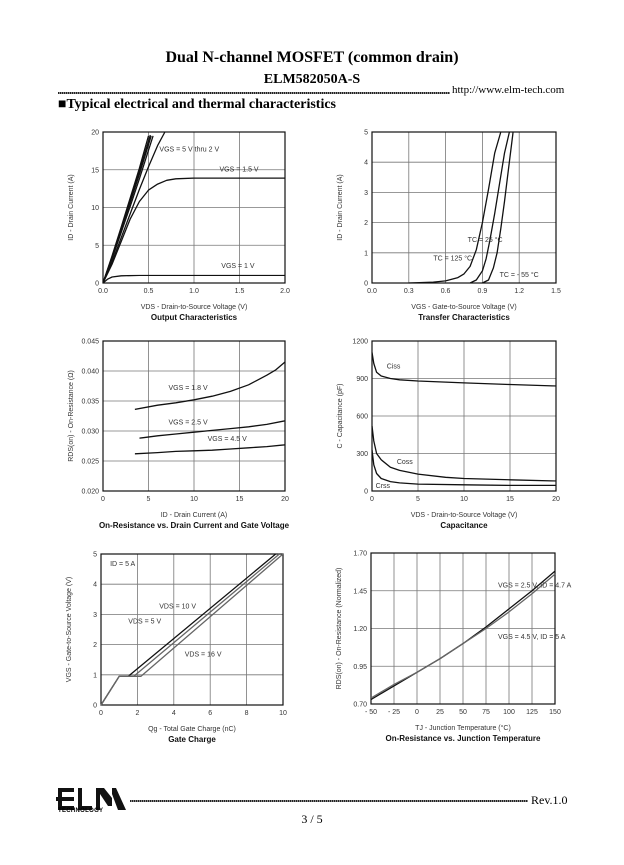  I want to click on chart-title: Gate Charge, so click(192, 739).